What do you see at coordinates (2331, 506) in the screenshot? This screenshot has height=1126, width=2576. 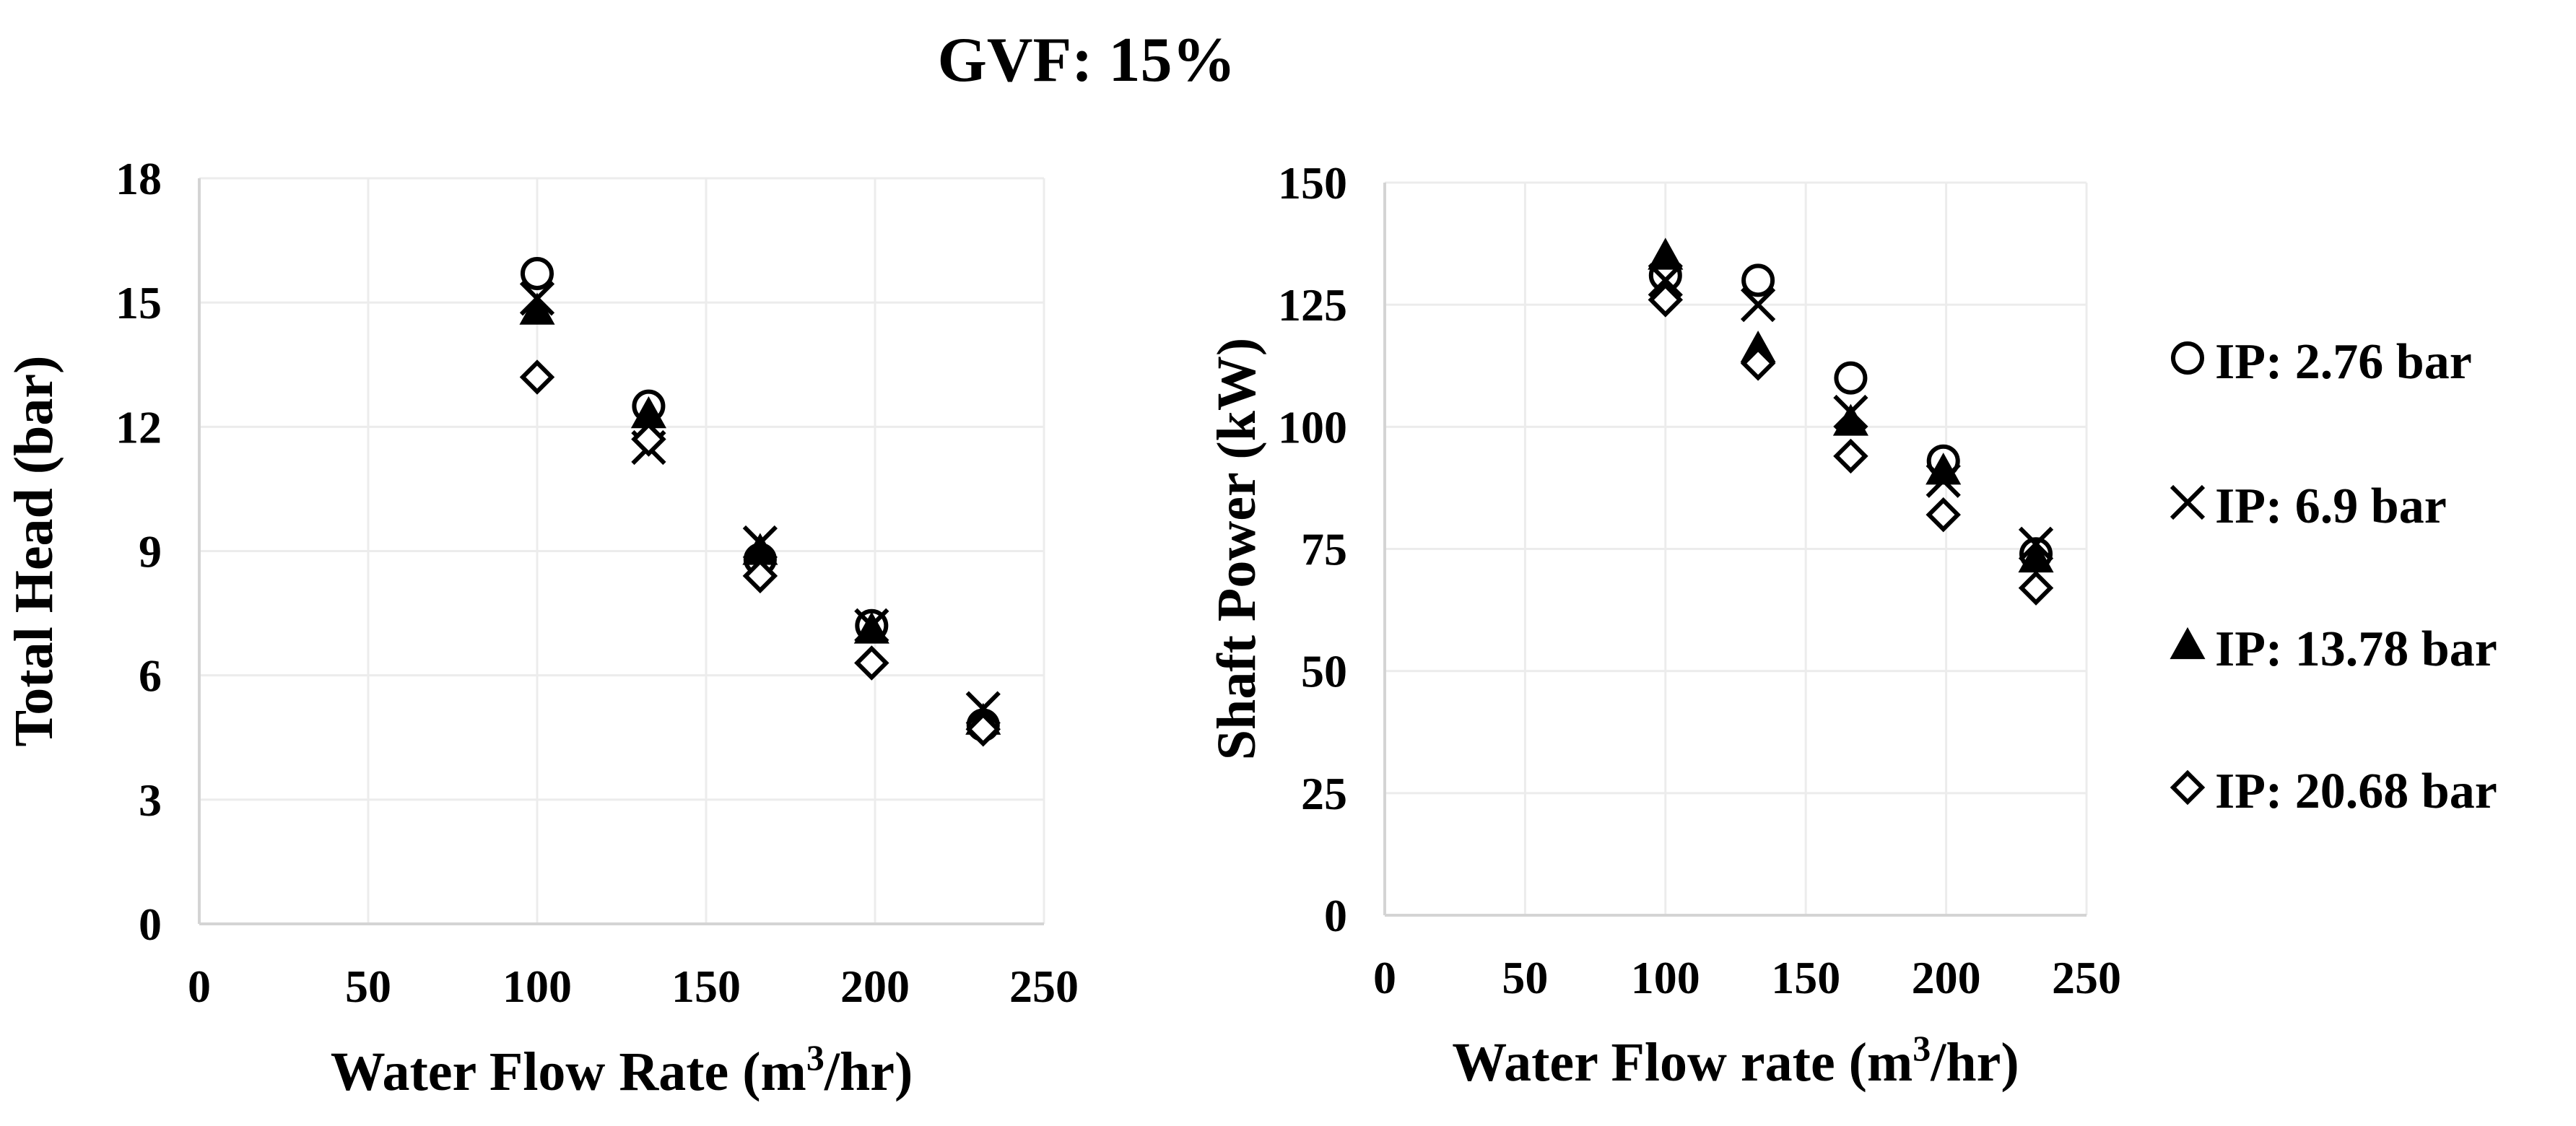 I see `legend-label: IP: 6.9 bar` at bounding box center [2331, 506].